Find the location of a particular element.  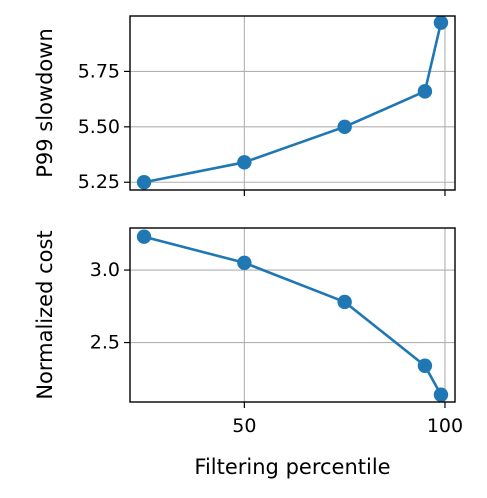

x-tick-label: 100 is located at coordinates (445, 426).